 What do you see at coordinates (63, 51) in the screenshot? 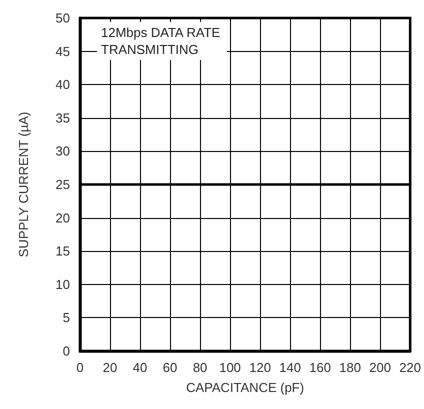
I see `y-tick-label: 45` at bounding box center [63, 51].